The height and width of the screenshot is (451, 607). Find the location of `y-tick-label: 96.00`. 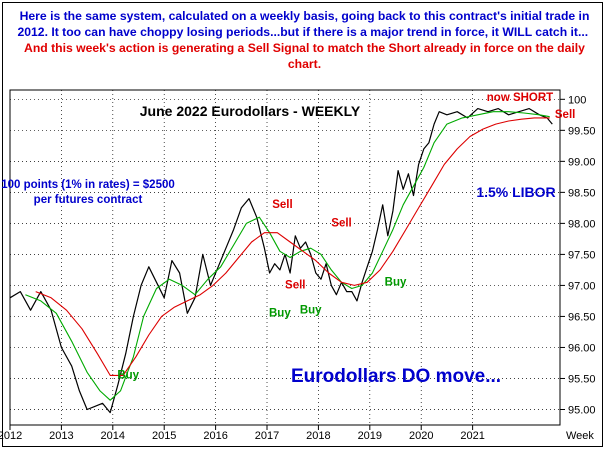

y-tick-label: 96.00 is located at coordinates (582, 348).